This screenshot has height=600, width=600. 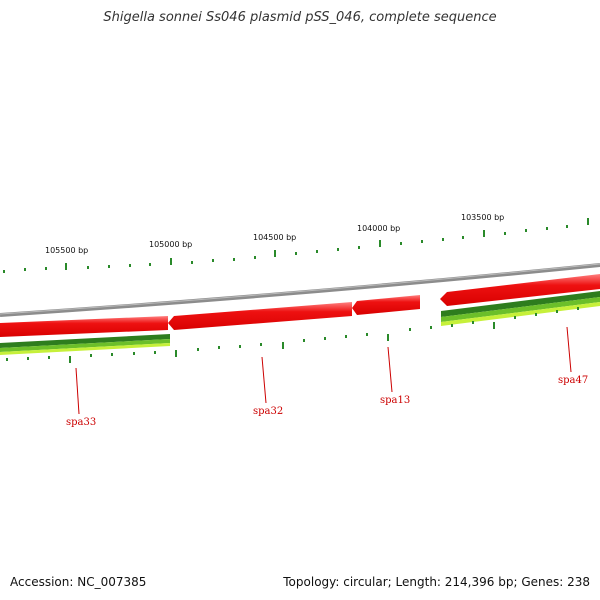 What do you see at coordinates (378, 228) in the screenshot?
I see `bp-label-104000: 104000 bp` at bounding box center [378, 228].